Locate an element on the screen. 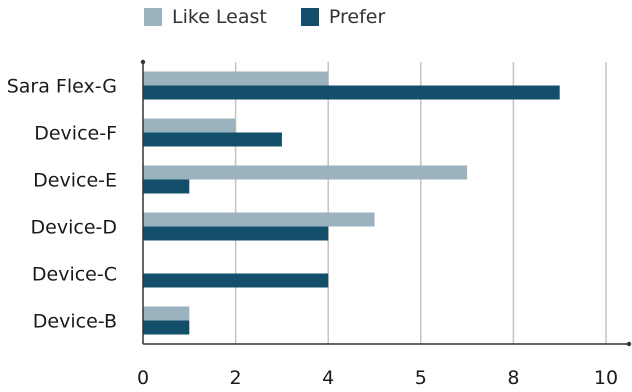  legend-swatch-like-least is located at coordinates (153, 17).